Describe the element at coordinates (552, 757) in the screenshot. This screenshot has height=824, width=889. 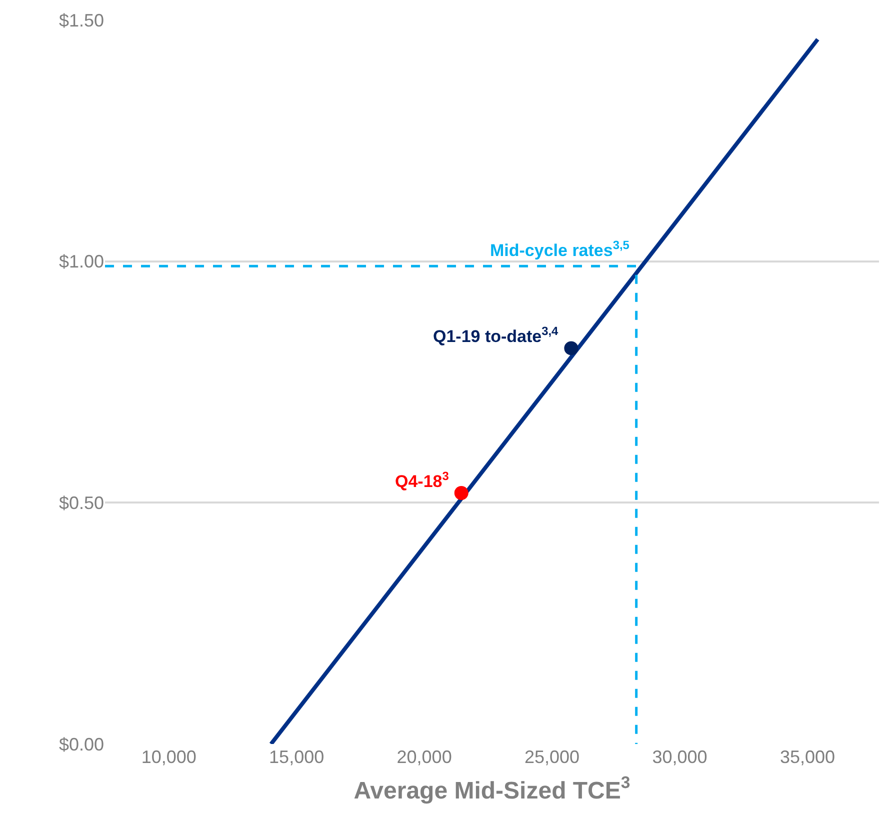
I see `x-tick-label: 25,000` at that location.